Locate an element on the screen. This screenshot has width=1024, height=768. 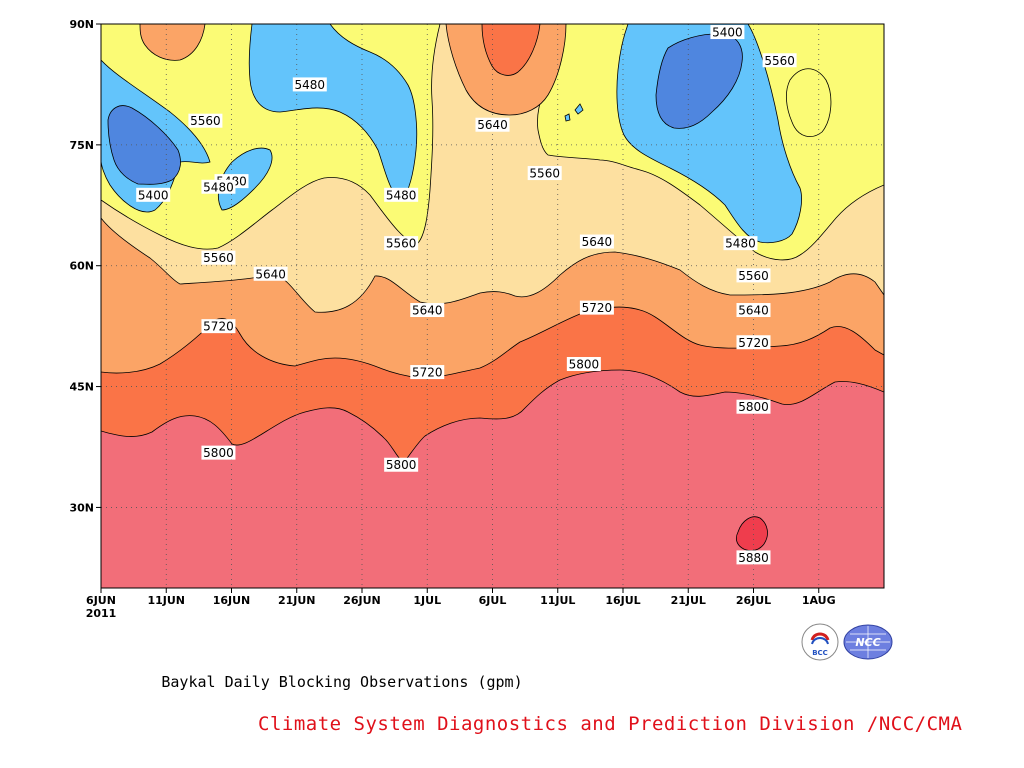
x-tick-label: 21JUN is located at coordinates (297, 600).